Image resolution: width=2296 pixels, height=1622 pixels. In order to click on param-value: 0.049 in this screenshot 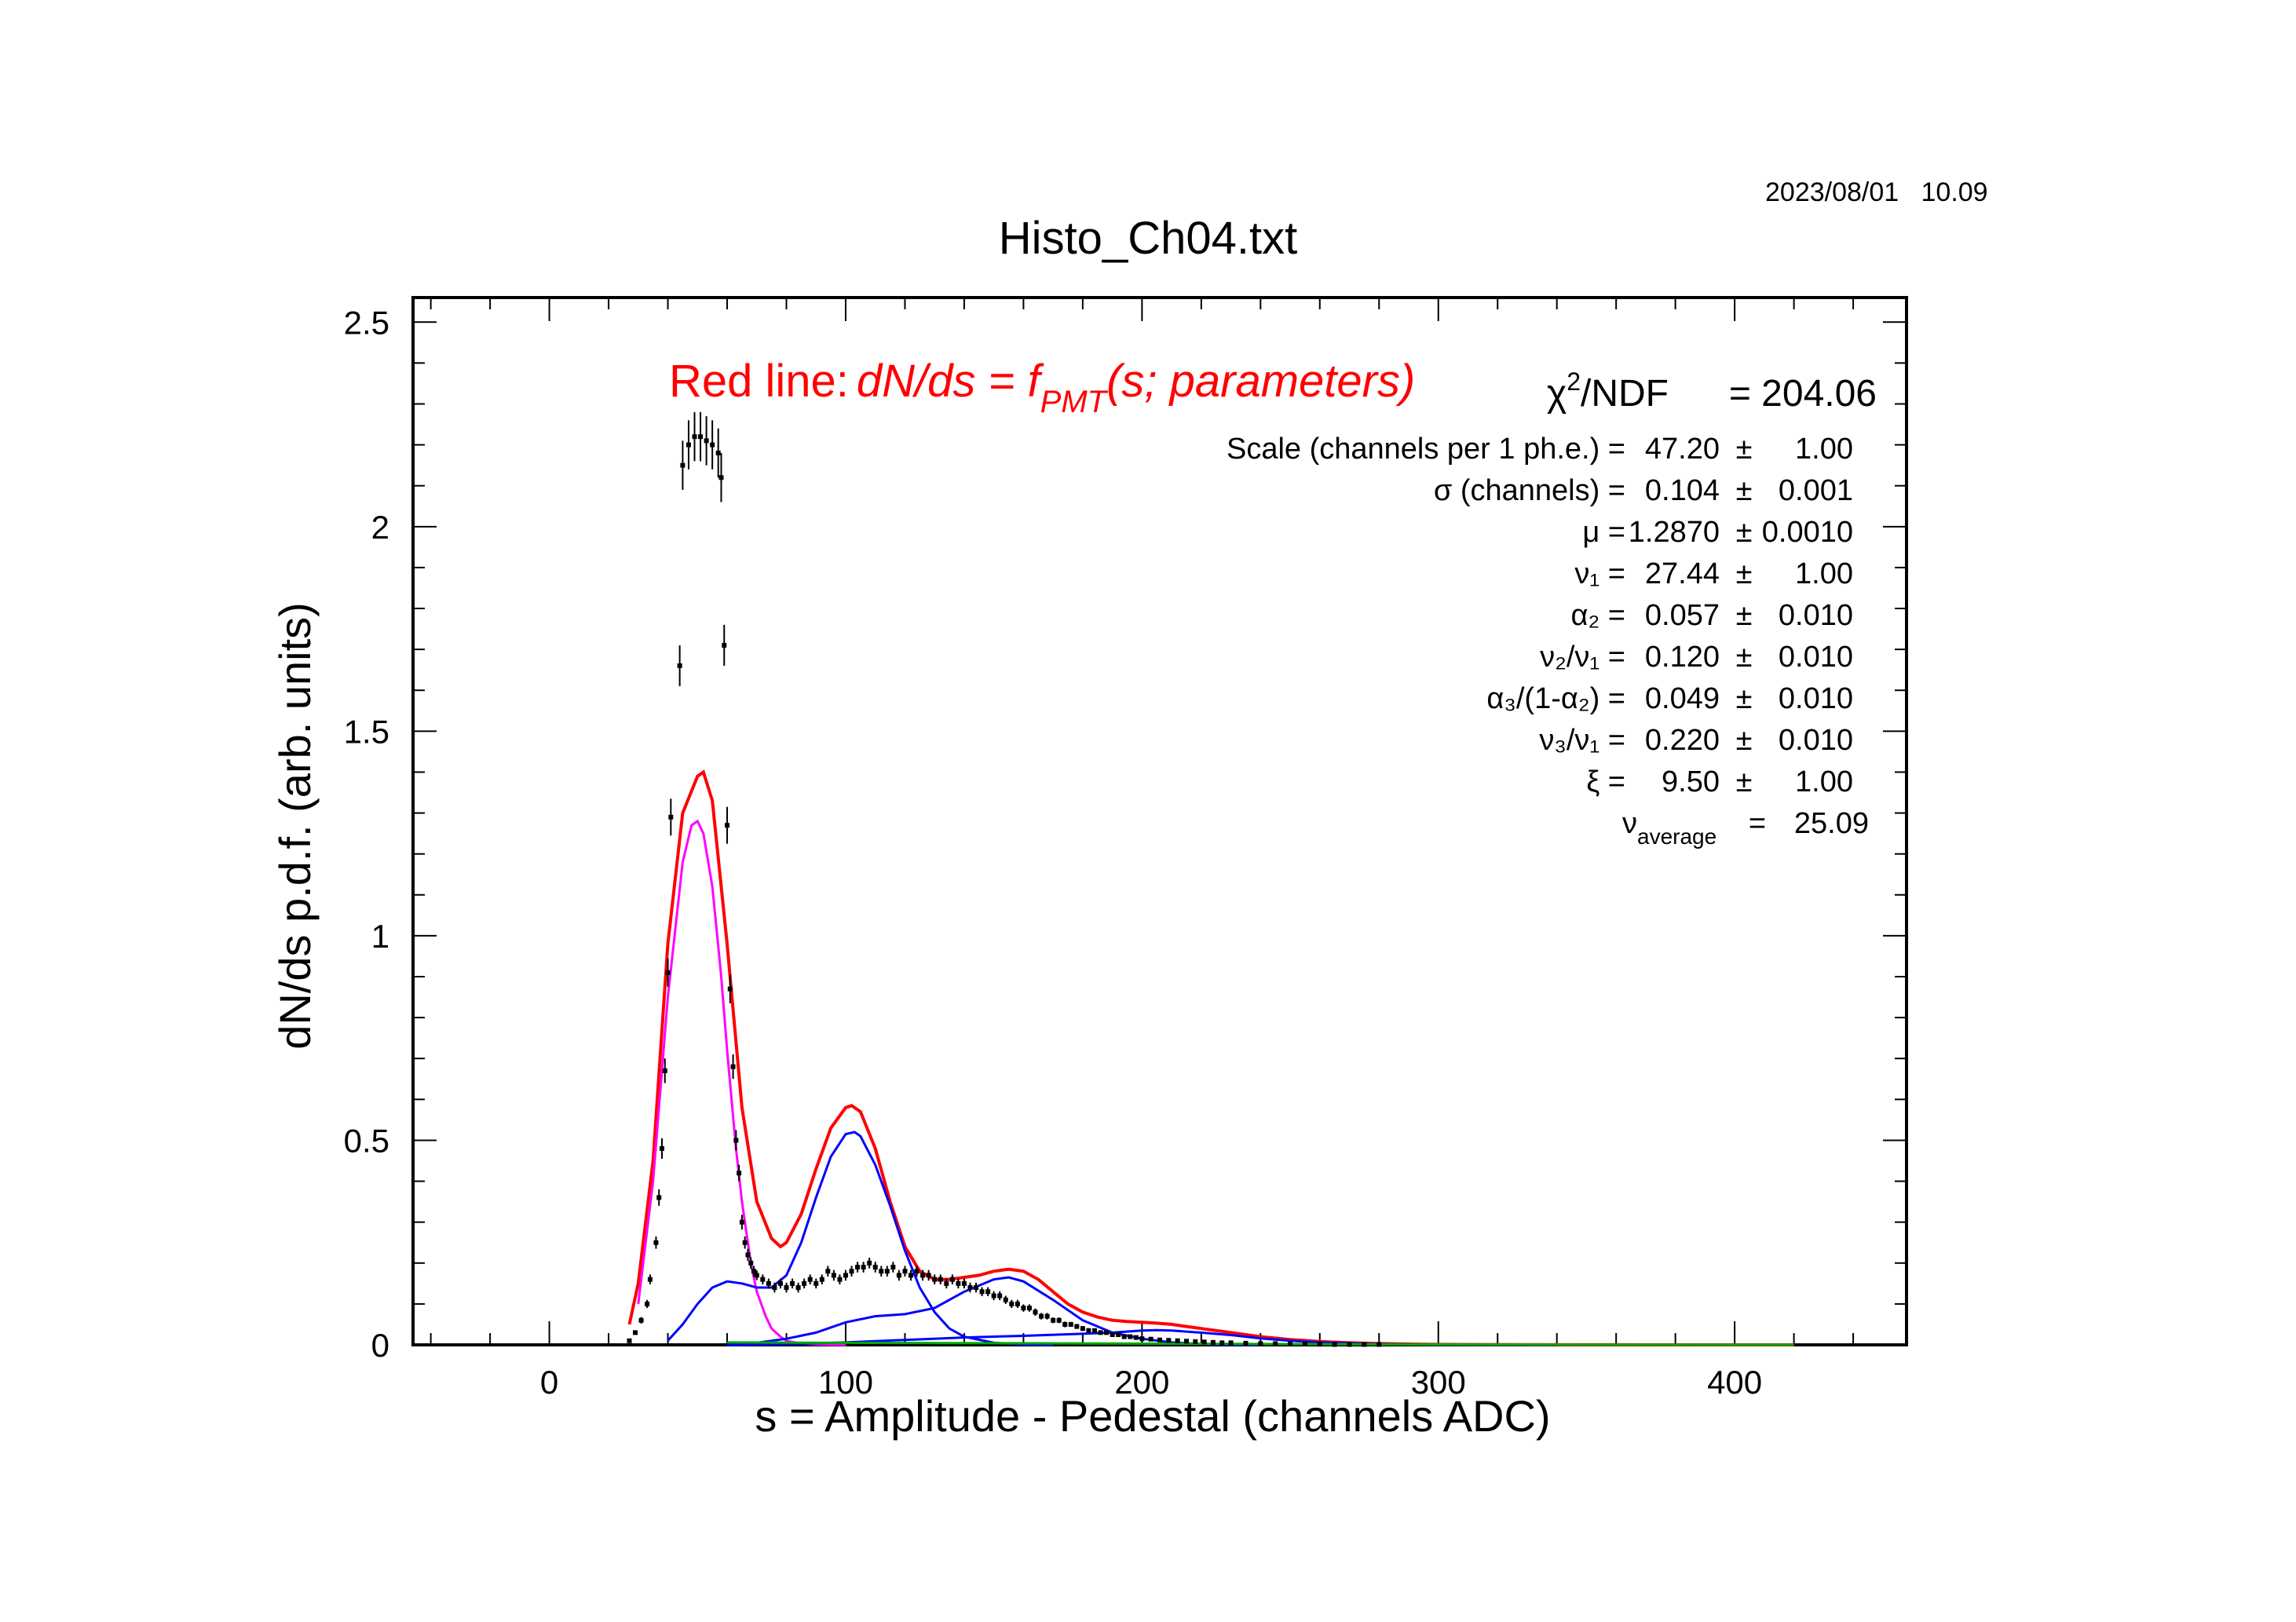, I will do `click(1683, 698)`.